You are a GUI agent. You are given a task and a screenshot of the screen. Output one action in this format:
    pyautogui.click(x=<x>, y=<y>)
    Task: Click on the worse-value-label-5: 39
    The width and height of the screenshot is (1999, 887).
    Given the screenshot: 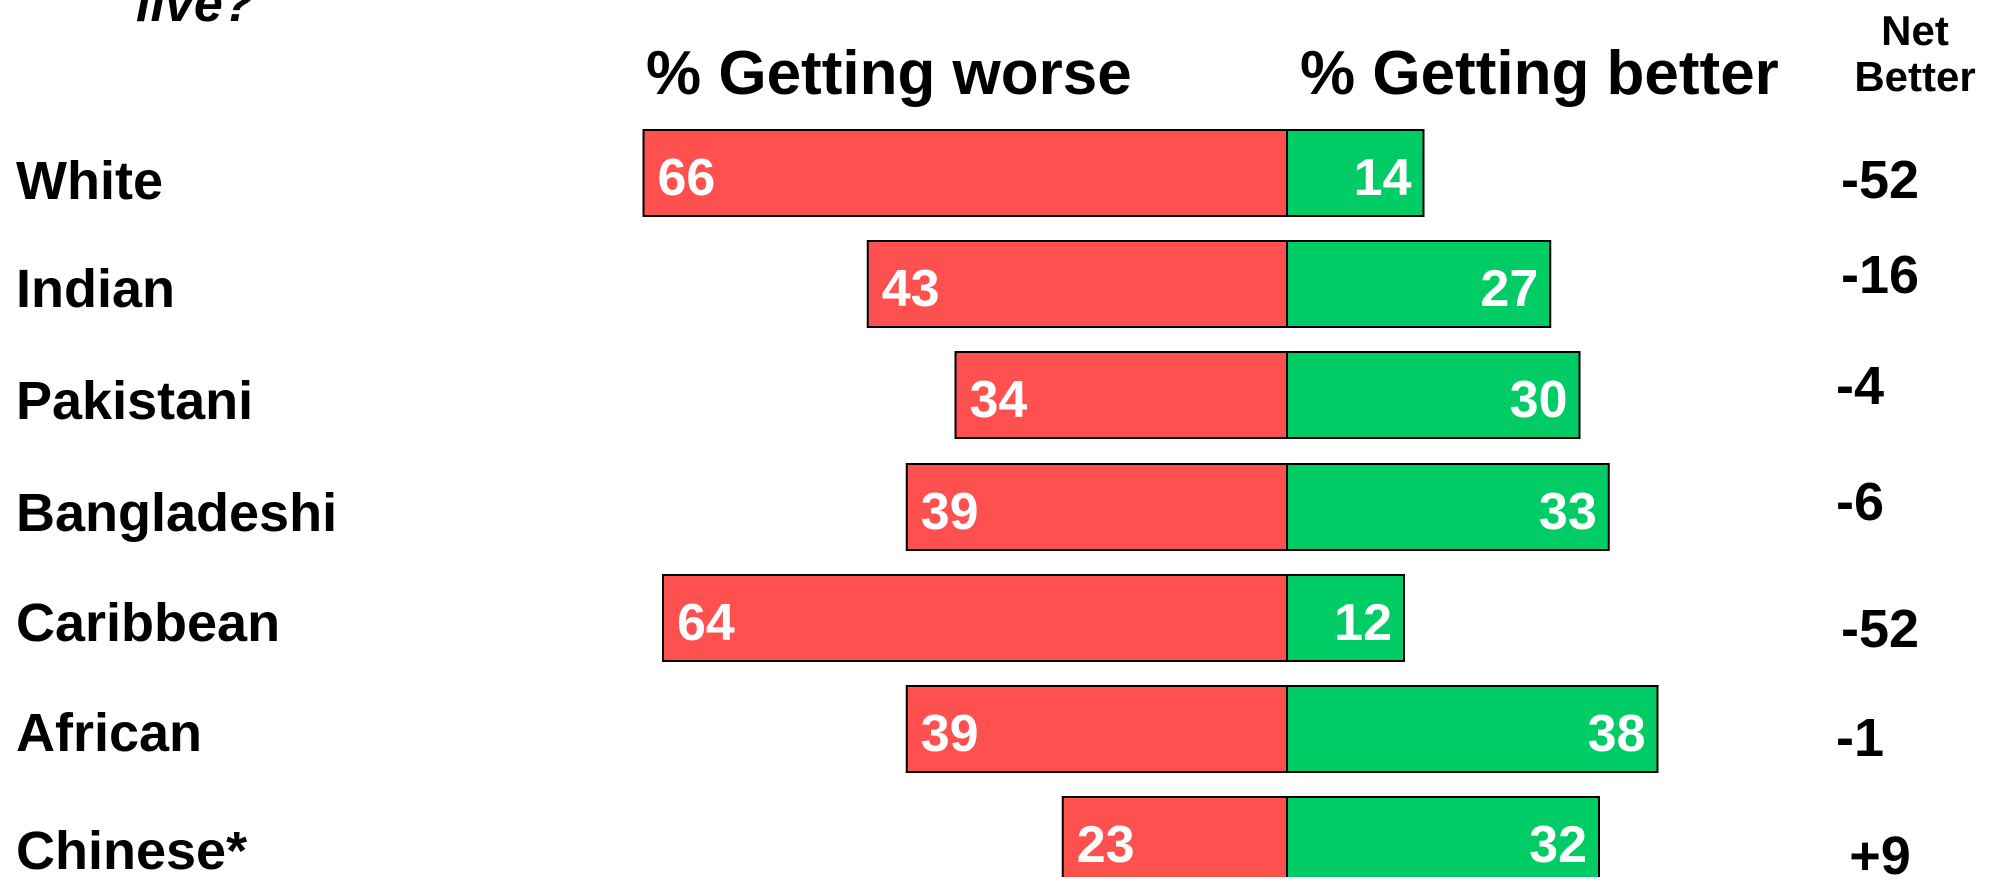 What is the action you would take?
    pyautogui.click(x=950, y=734)
    